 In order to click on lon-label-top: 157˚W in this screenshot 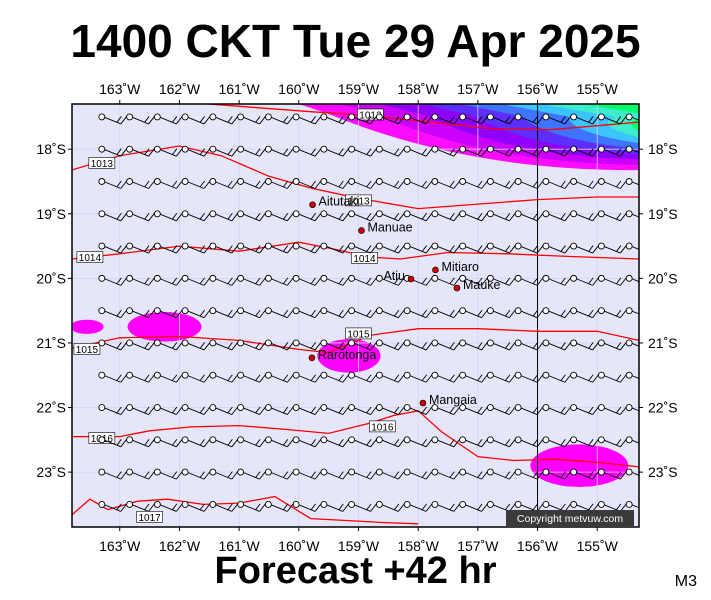, I will do `click(478, 89)`.